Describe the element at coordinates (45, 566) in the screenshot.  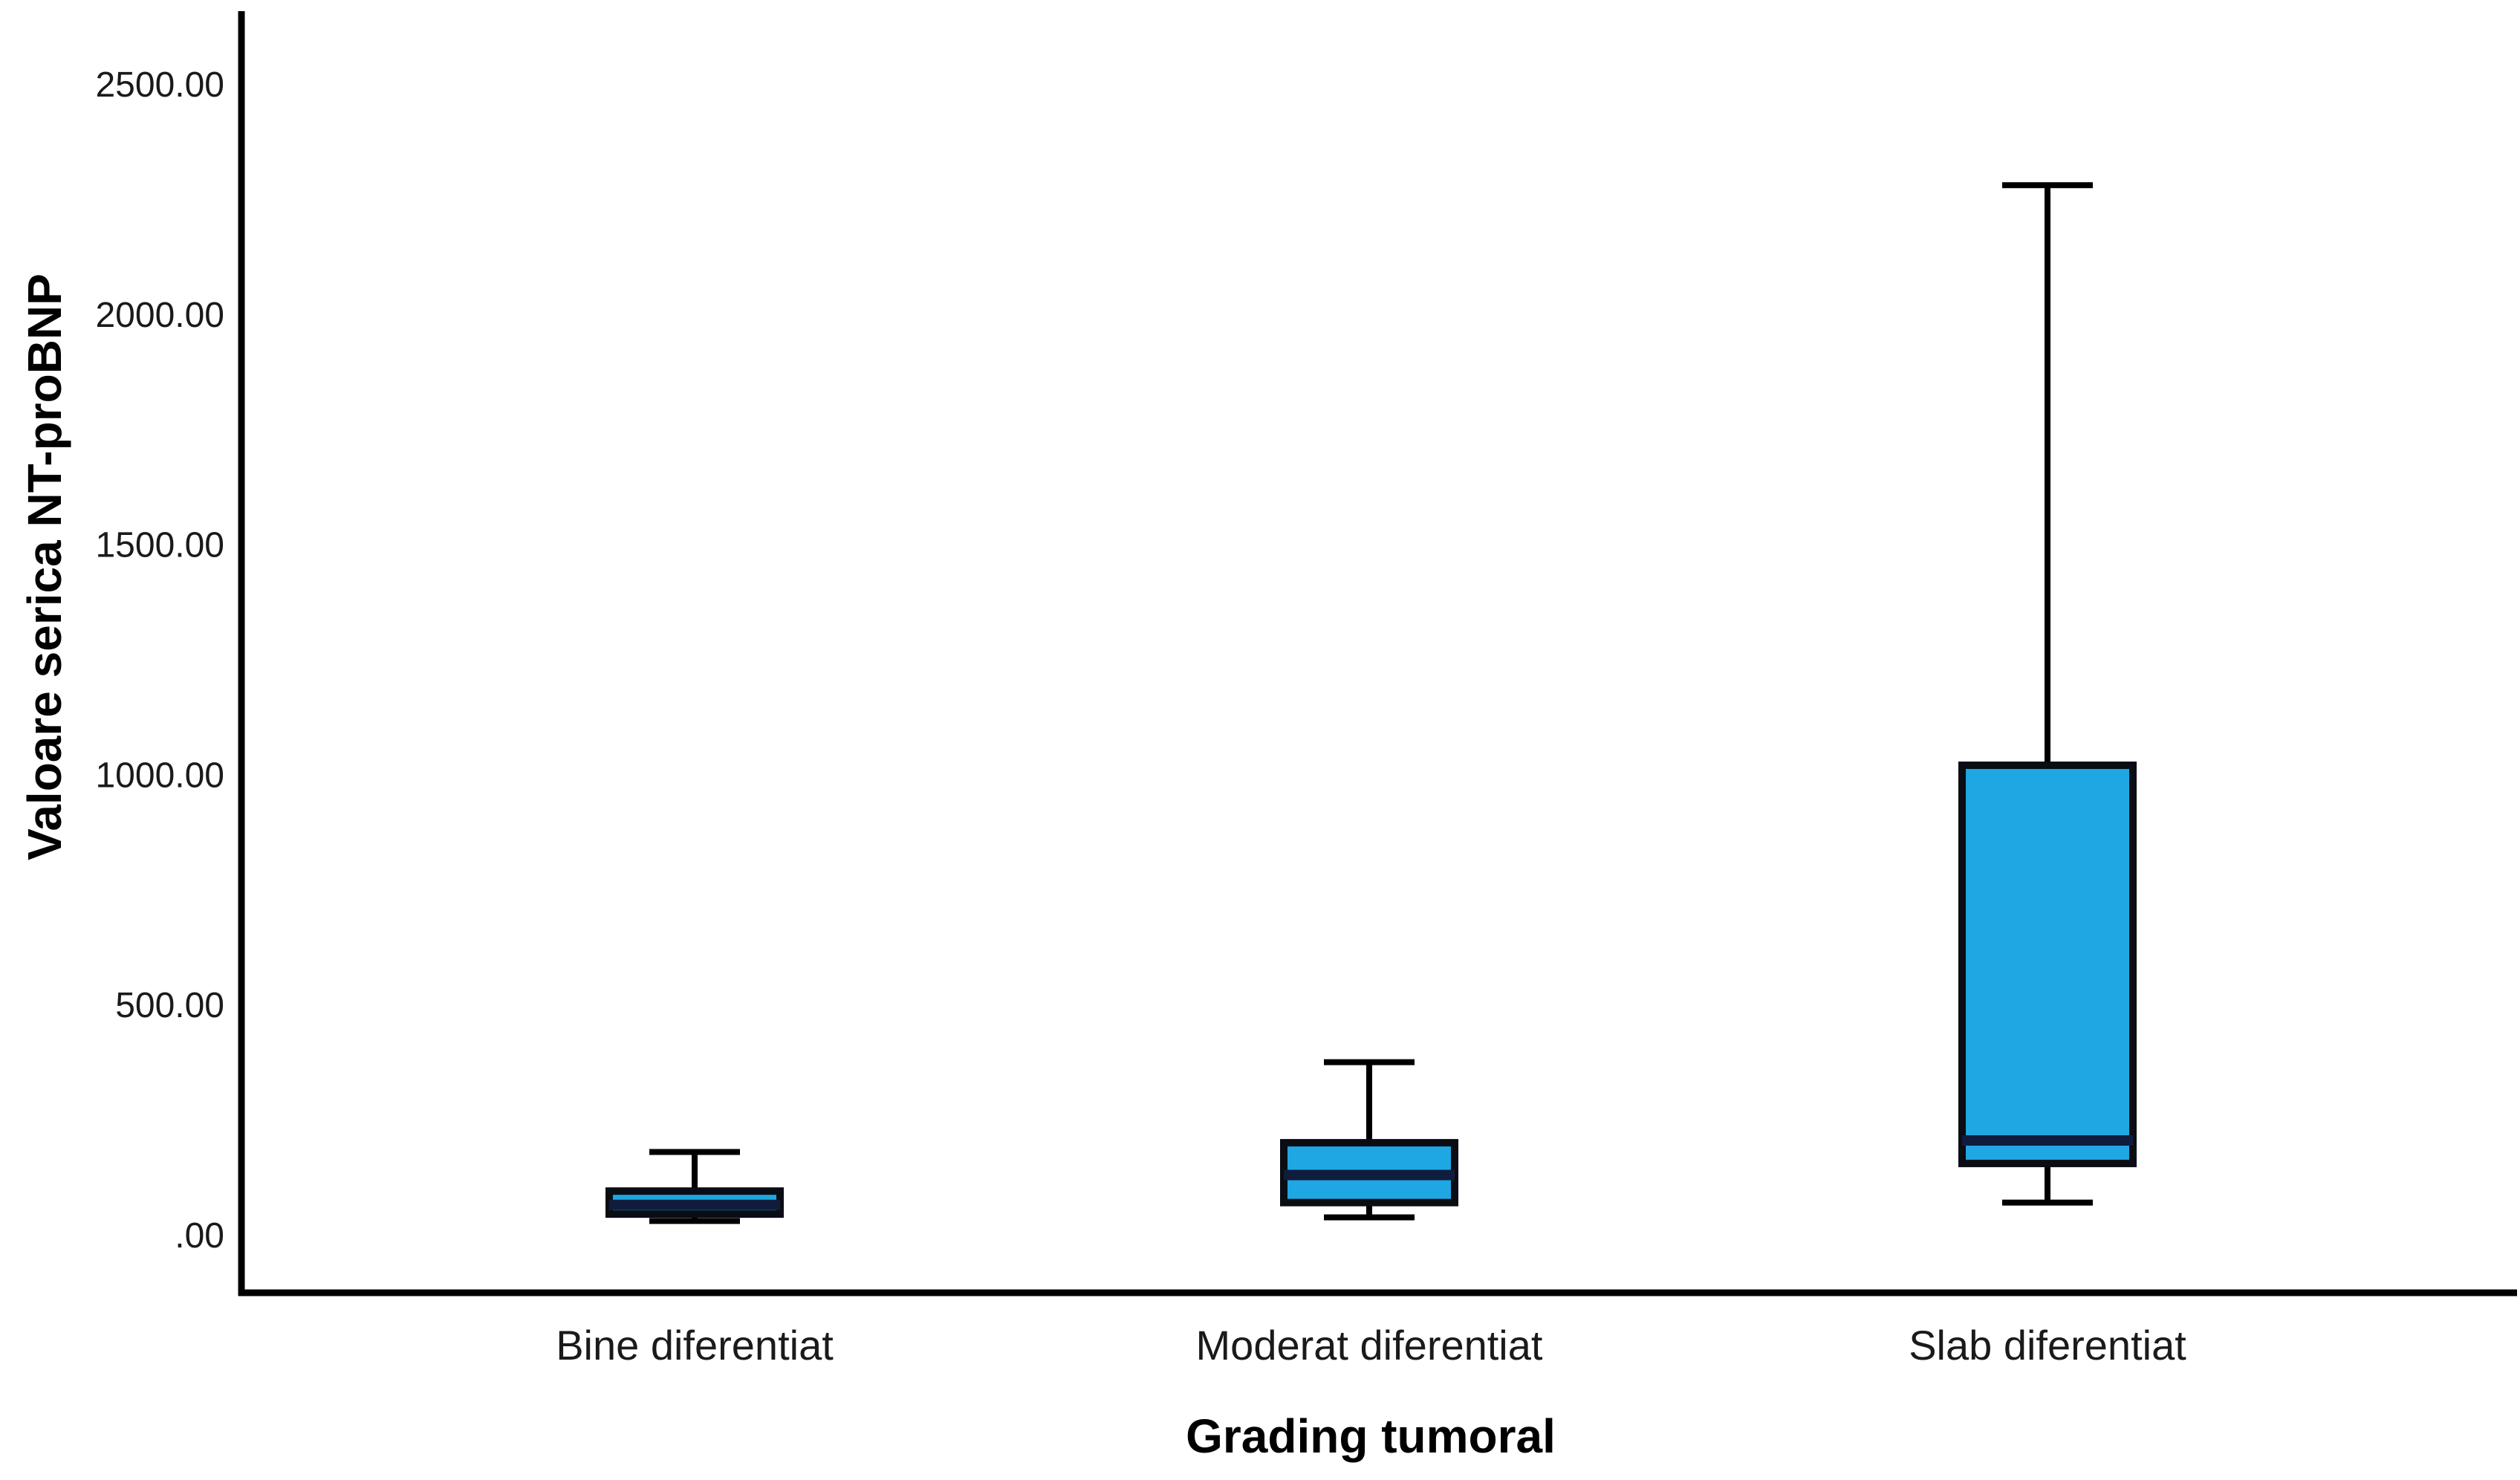
I see `y-axis-title: Valoare serica NT-proBNP` at that location.